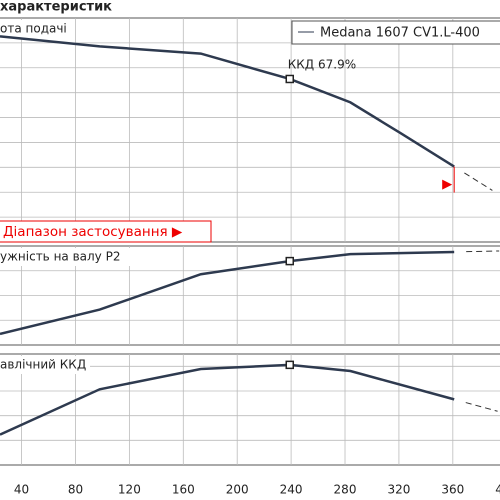  I want to click on panel-label: ота подачі, so click(33, 29).